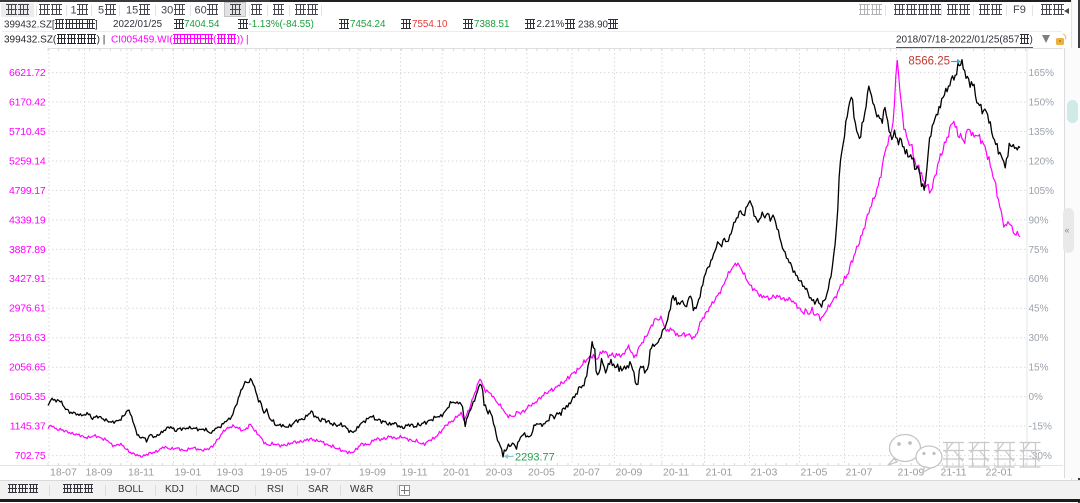 The width and height of the screenshot is (1080, 503). What do you see at coordinates (764, 473) in the screenshot?
I see `svg-text: 21-03` at bounding box center [764, 473].